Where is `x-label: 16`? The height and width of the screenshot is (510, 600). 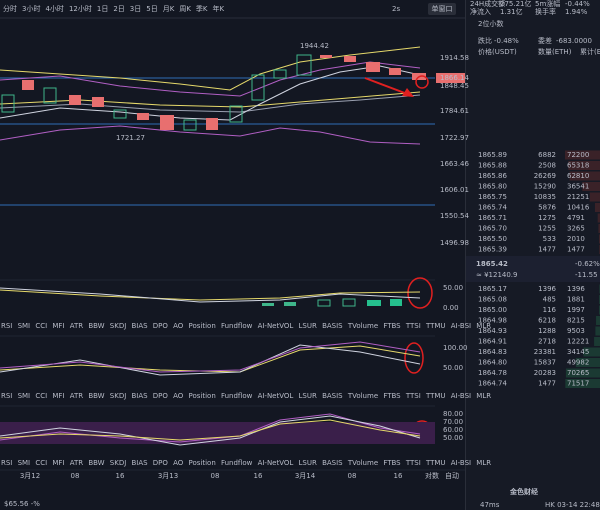 x-label: 16 is located at coordinates (398, 476).